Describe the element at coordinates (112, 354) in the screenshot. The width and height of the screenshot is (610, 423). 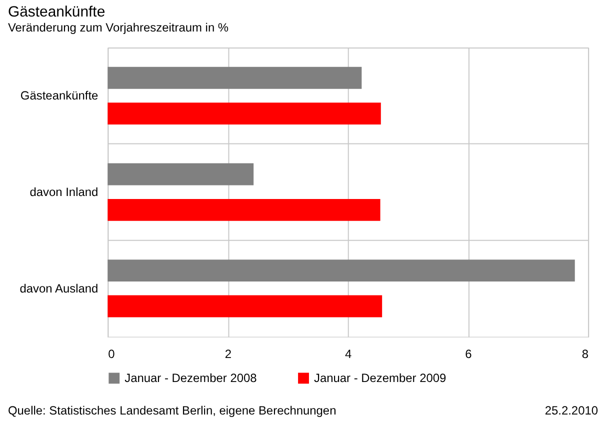
I see `x-tick-label: 0` at that location.